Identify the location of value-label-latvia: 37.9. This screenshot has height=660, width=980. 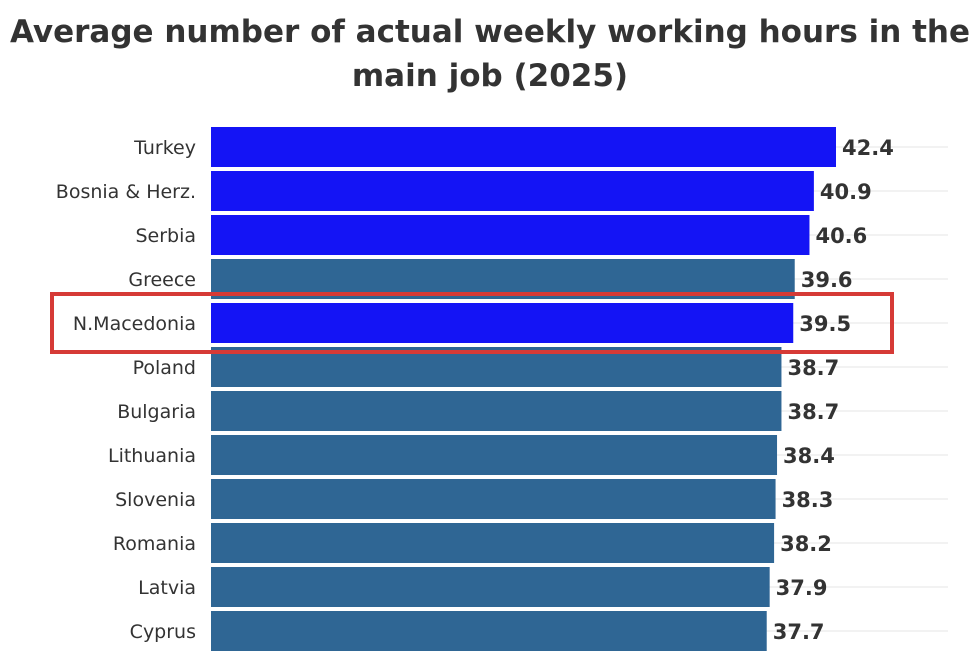
(802, 588).